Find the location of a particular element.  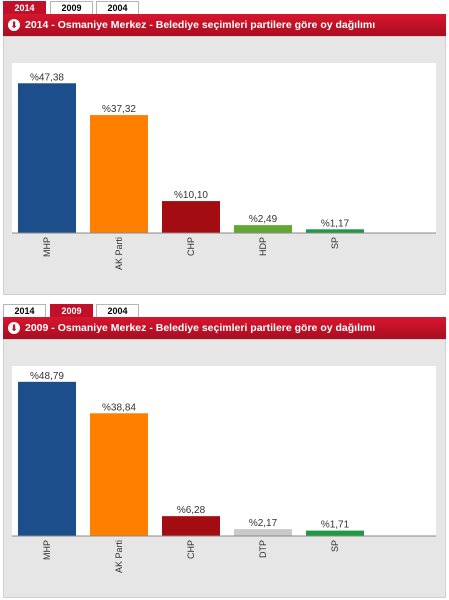

value-label: %6,28 is located at coordinates (191, 510).